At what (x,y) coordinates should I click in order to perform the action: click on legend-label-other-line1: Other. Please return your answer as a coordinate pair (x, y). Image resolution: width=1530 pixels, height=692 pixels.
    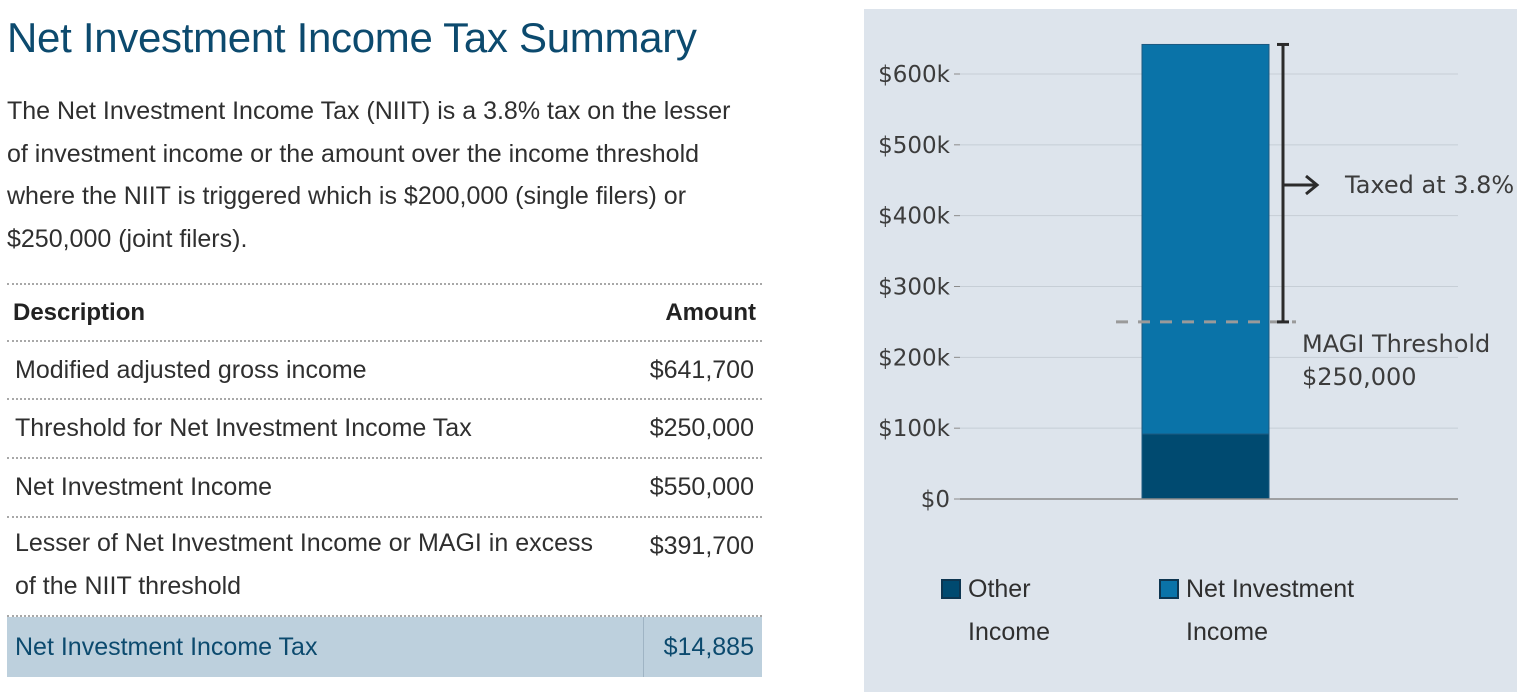
    Looking at the image, I should click on (999, 589).